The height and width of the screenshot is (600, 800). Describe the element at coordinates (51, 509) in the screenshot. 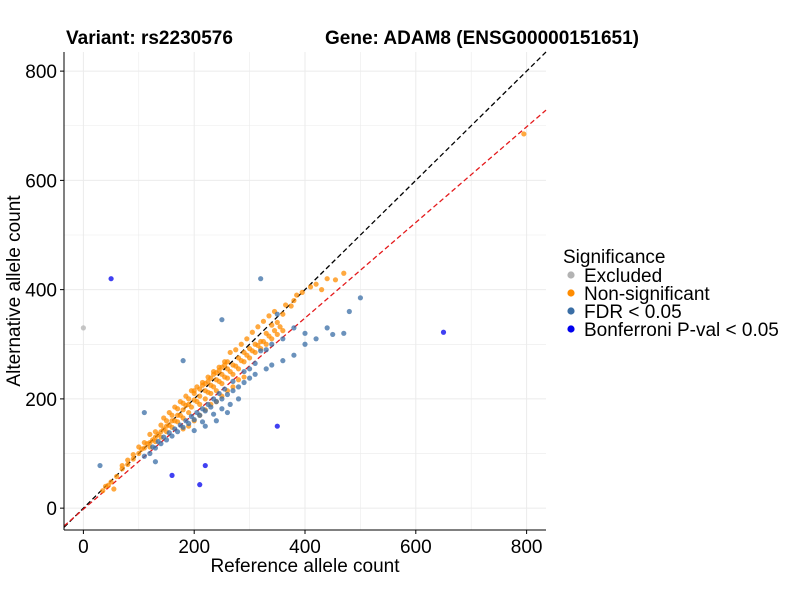

I see `y-tick-label: 0` at that location.